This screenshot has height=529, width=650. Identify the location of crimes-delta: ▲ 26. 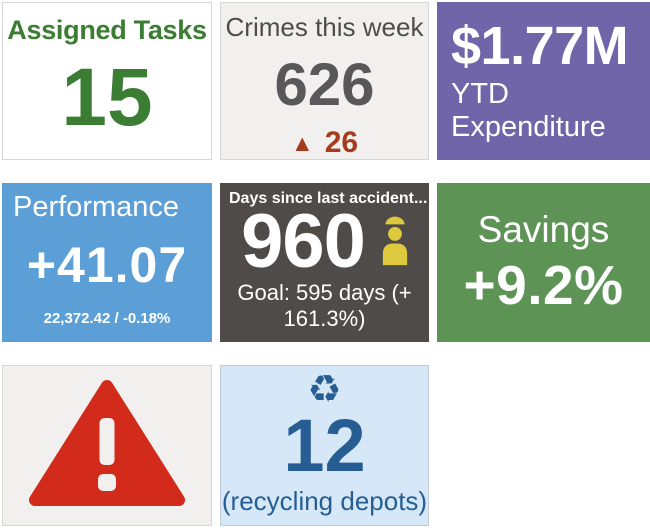
(324, 143).